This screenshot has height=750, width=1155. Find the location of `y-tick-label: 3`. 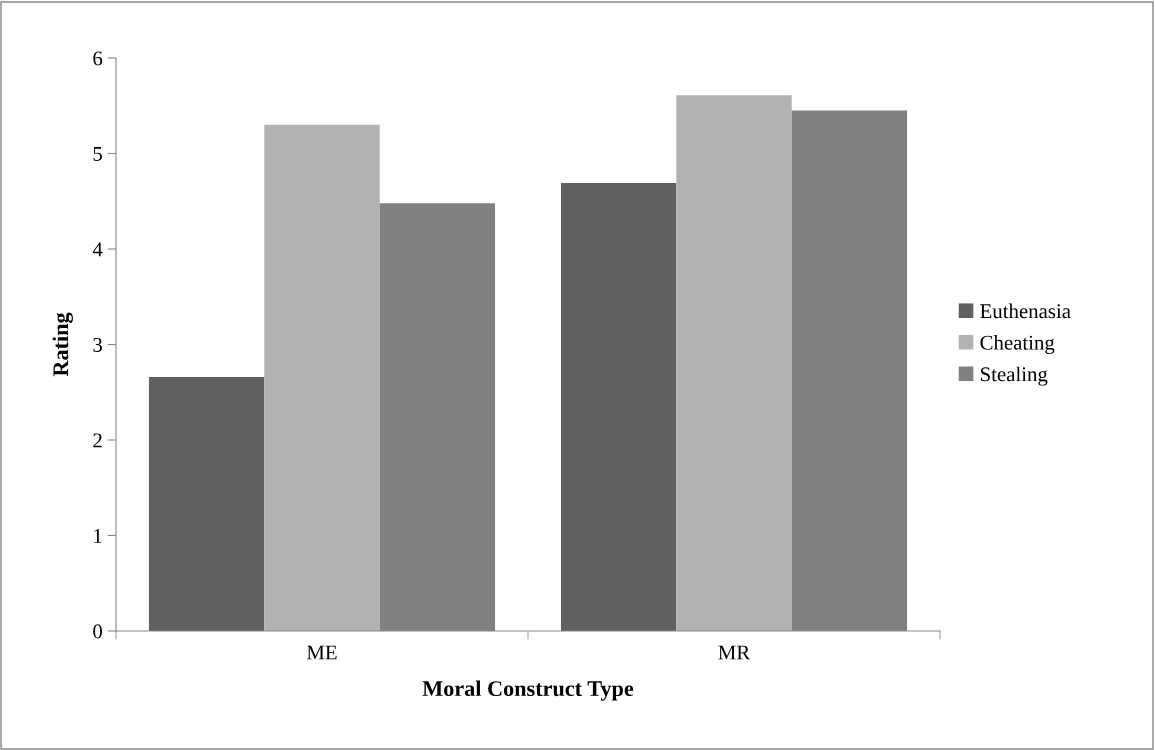

y-tick-label: 3 is located at coordinates (97, 344).